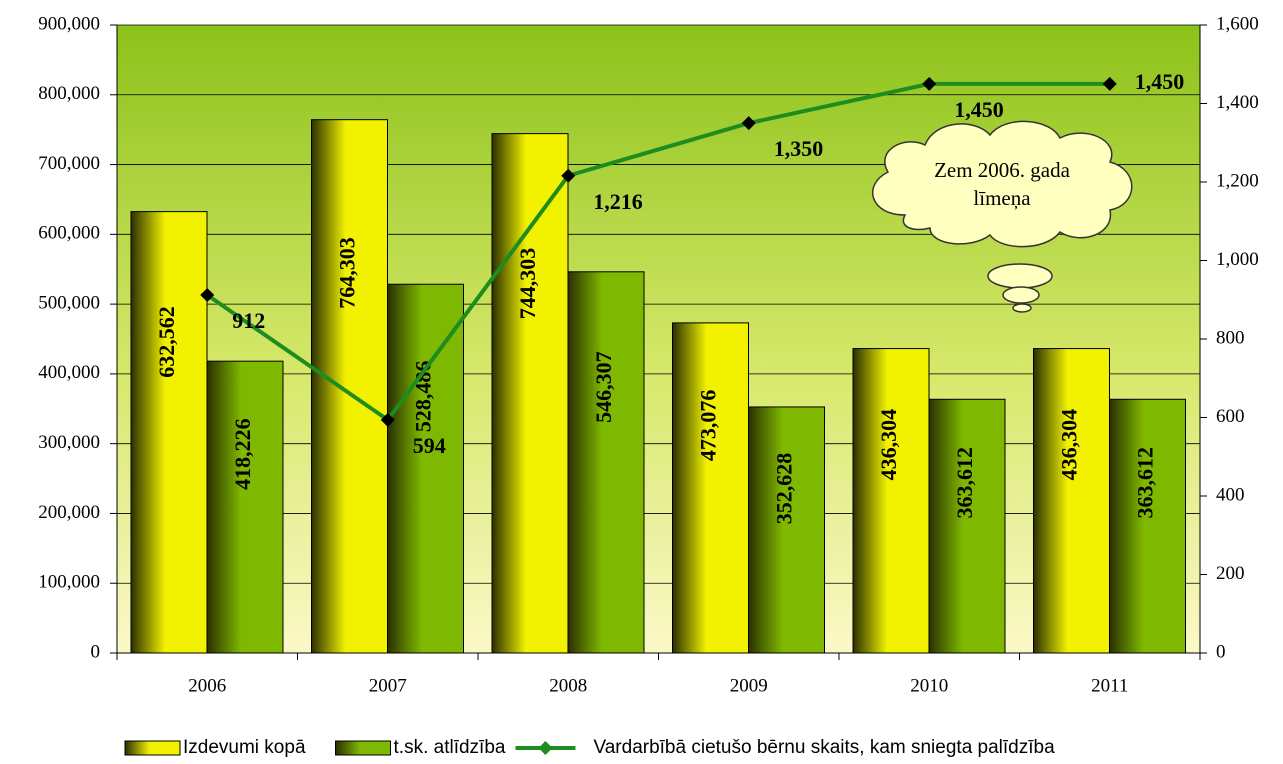  Describe the element at coordinates (603, 387) in the screenshot. I see `data-label: 546,307` at that location.